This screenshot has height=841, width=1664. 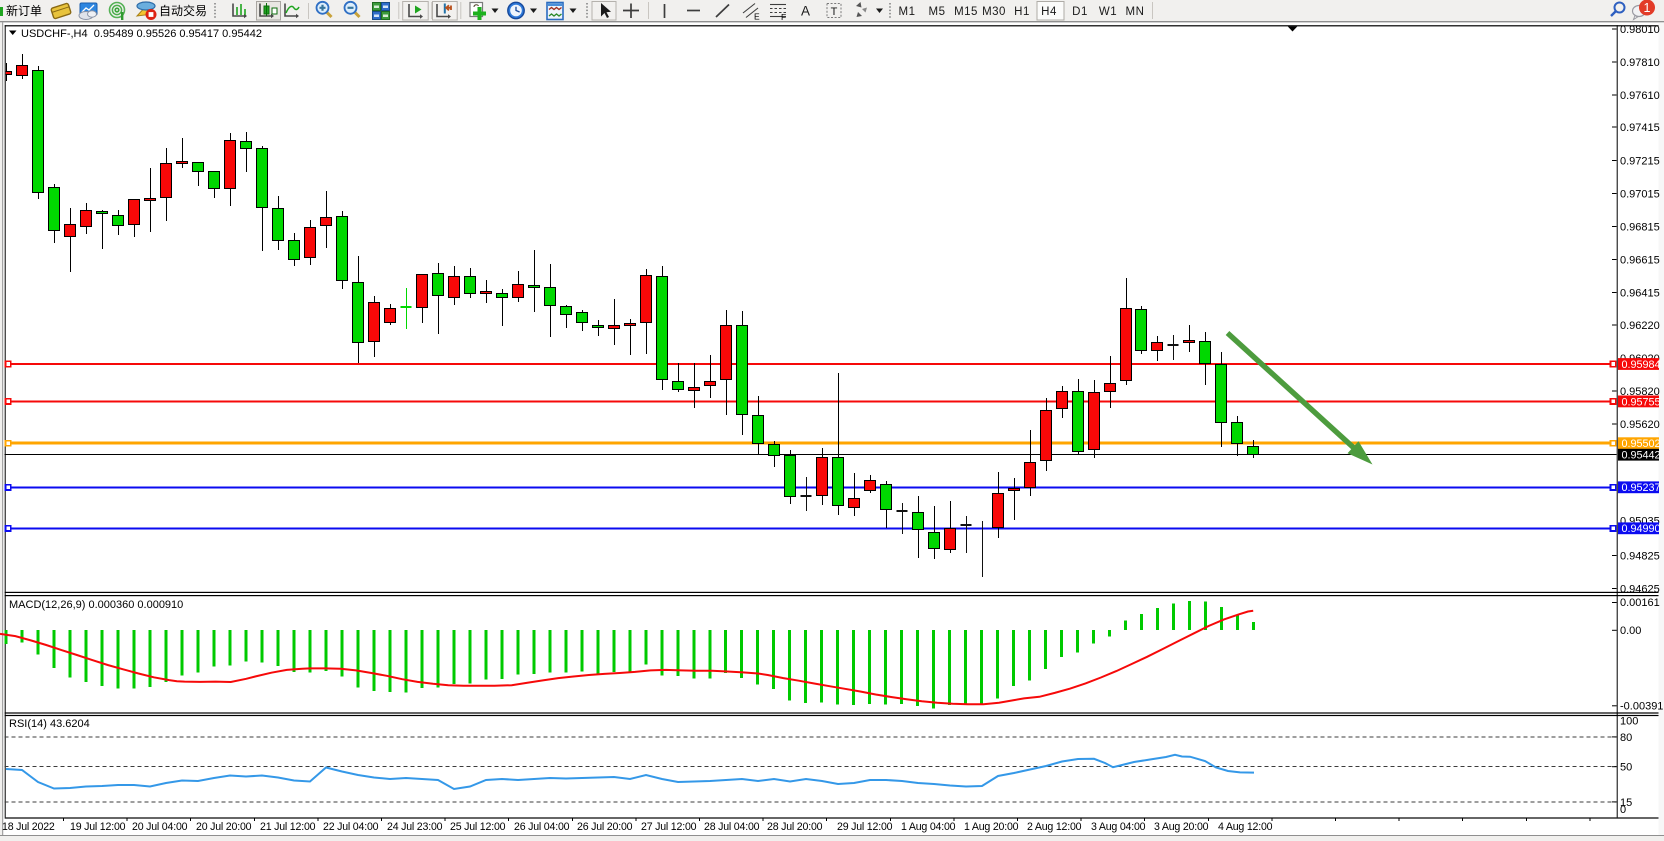 What do you see at coordinates (732, 827) in the screenshot?
I see `svg-text: 28 Jul 04:00` at bounding box center [732, 827].